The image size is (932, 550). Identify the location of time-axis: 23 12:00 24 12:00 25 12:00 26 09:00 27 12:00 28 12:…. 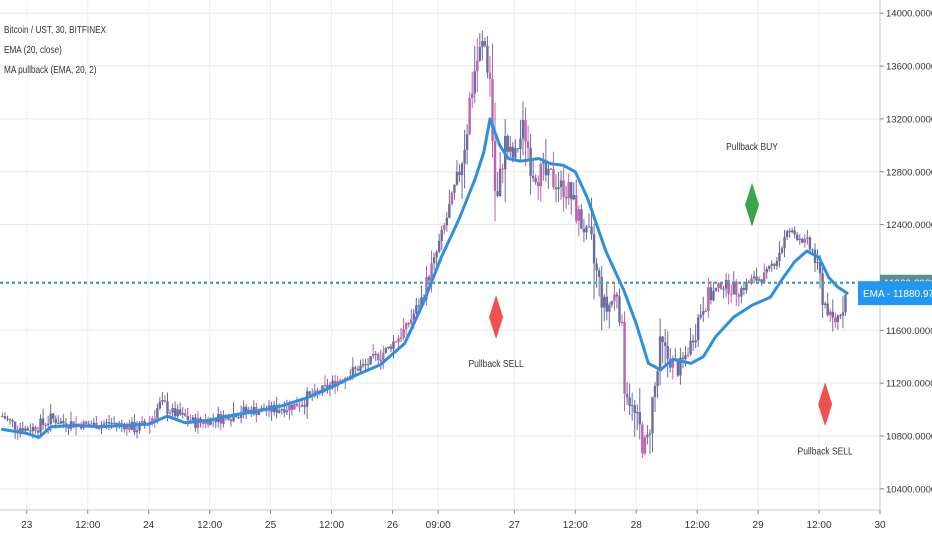
(453, 520).